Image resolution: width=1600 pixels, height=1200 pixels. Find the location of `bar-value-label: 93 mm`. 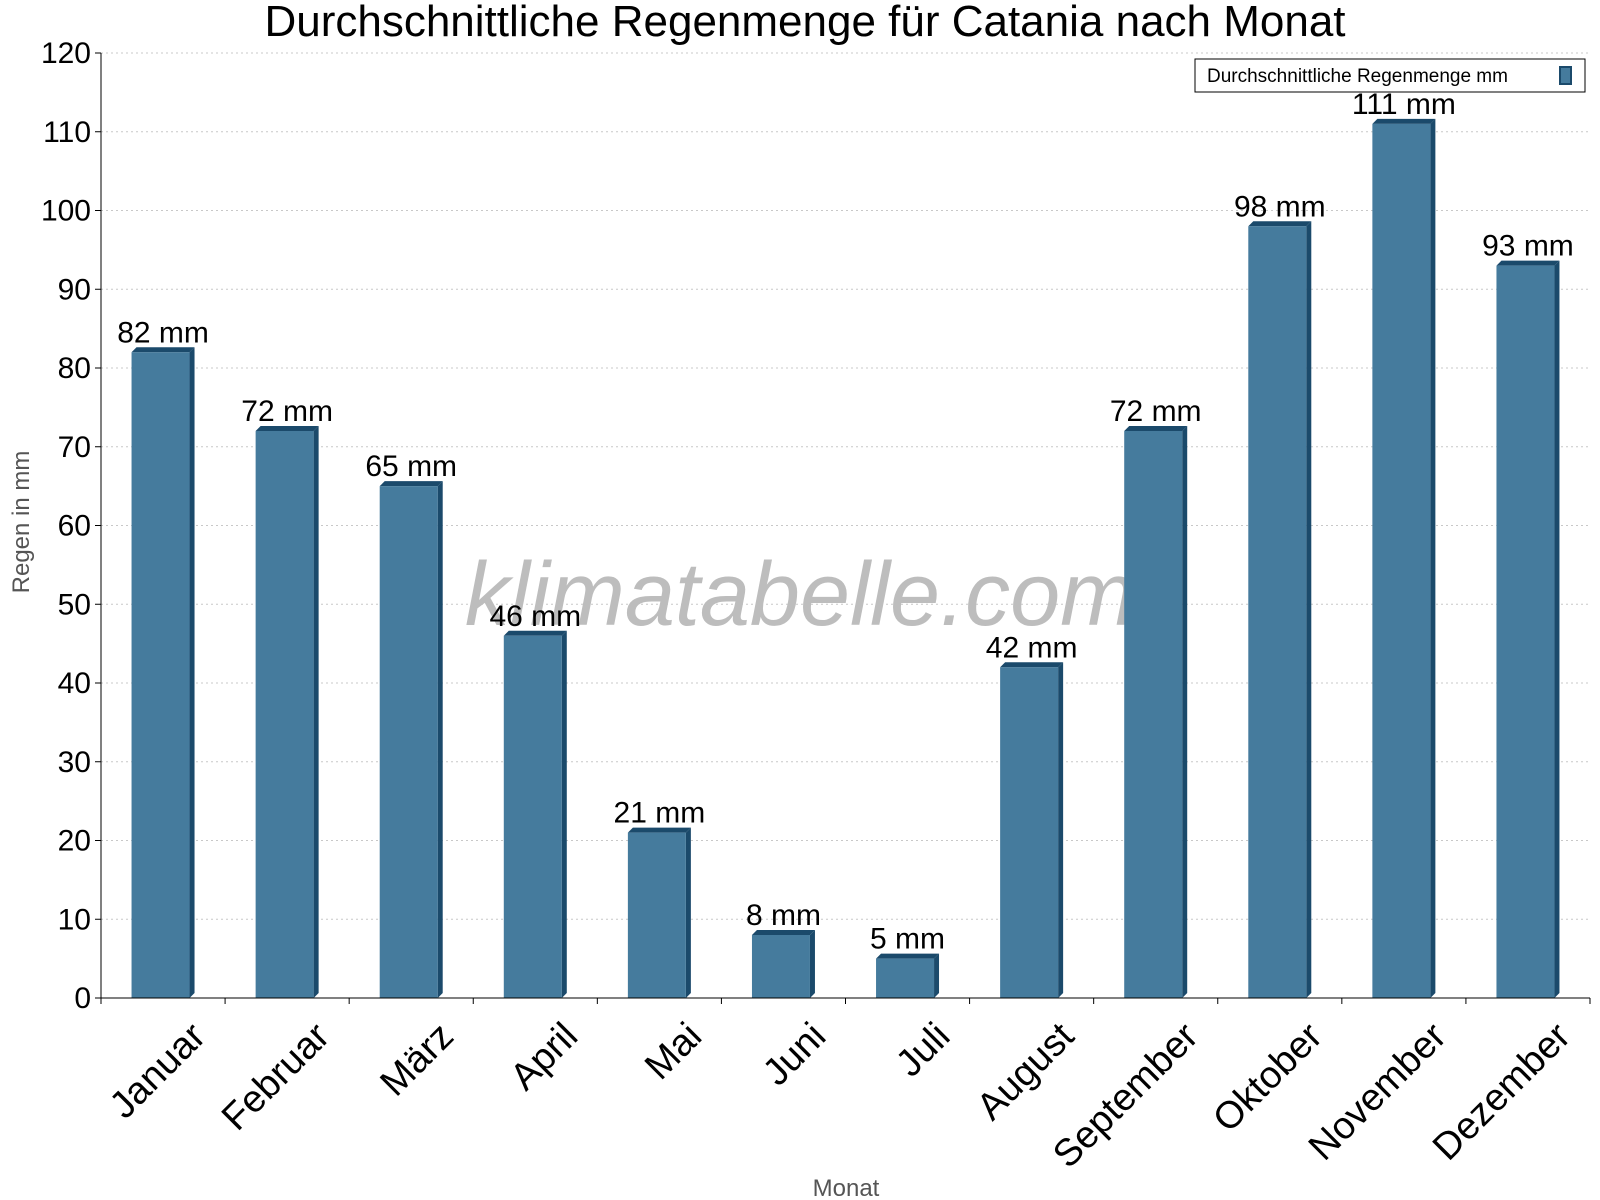

bar-value-label: 93 mm is located at coordinates (1528, 246).